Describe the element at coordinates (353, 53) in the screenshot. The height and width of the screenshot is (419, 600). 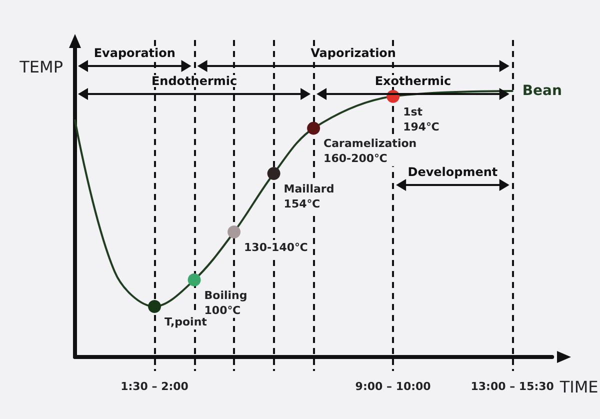
I see `text: Vaporization` at that location.